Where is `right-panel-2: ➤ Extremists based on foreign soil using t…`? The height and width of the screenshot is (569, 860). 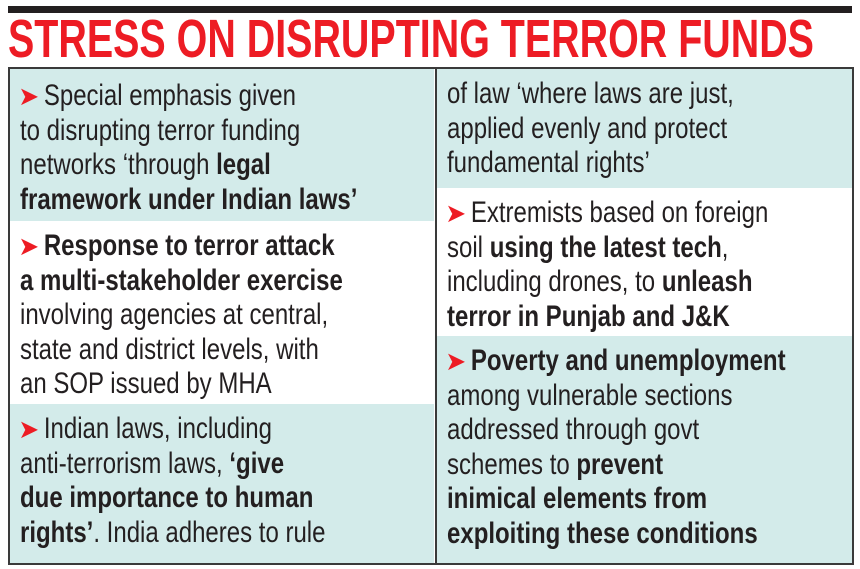
right-panel-2: ➤ Extremists based on foreign soil using t… is located at coordinates (644, 262).